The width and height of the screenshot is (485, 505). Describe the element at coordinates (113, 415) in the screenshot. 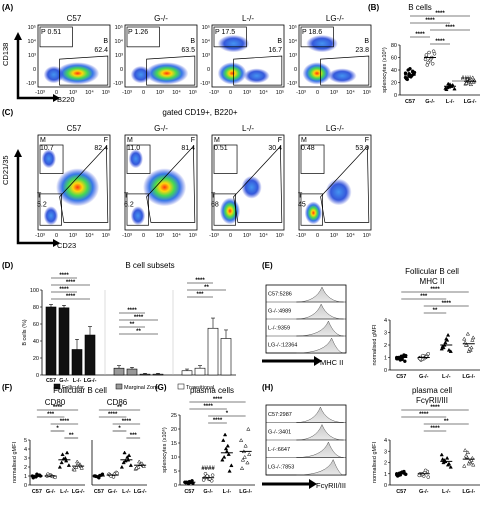

I see `panel-f-cd86-sig-1: ****` at that location.